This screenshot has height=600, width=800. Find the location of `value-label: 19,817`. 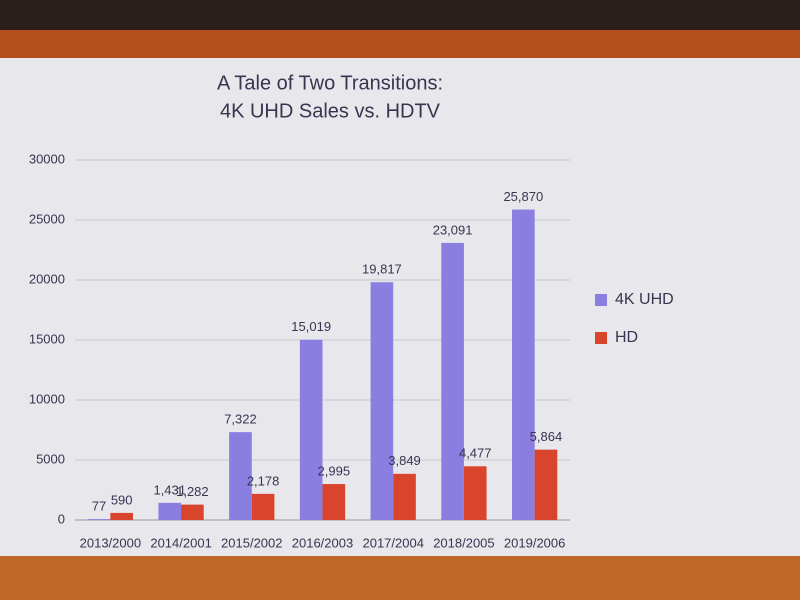

value-label: 19,817 is located at coordinates (382, 269).